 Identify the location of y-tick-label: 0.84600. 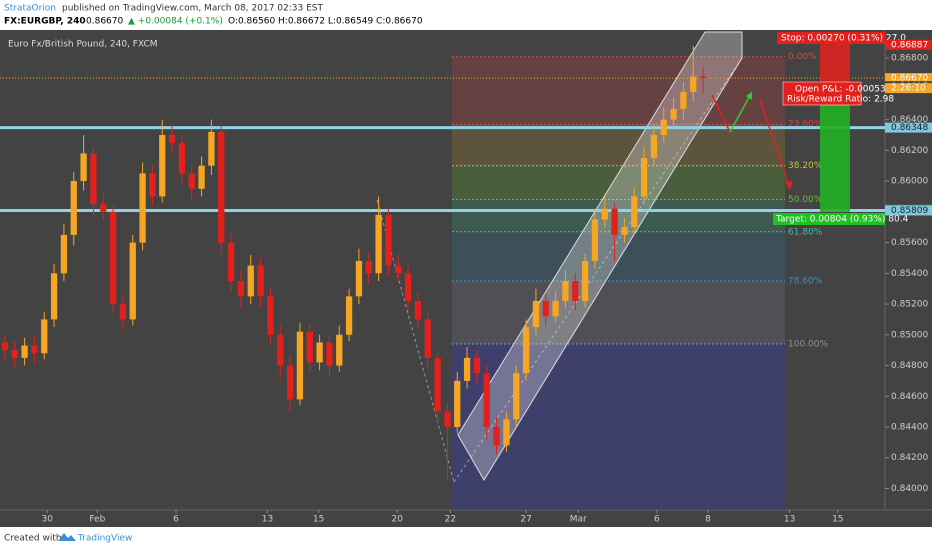
(909, 397).